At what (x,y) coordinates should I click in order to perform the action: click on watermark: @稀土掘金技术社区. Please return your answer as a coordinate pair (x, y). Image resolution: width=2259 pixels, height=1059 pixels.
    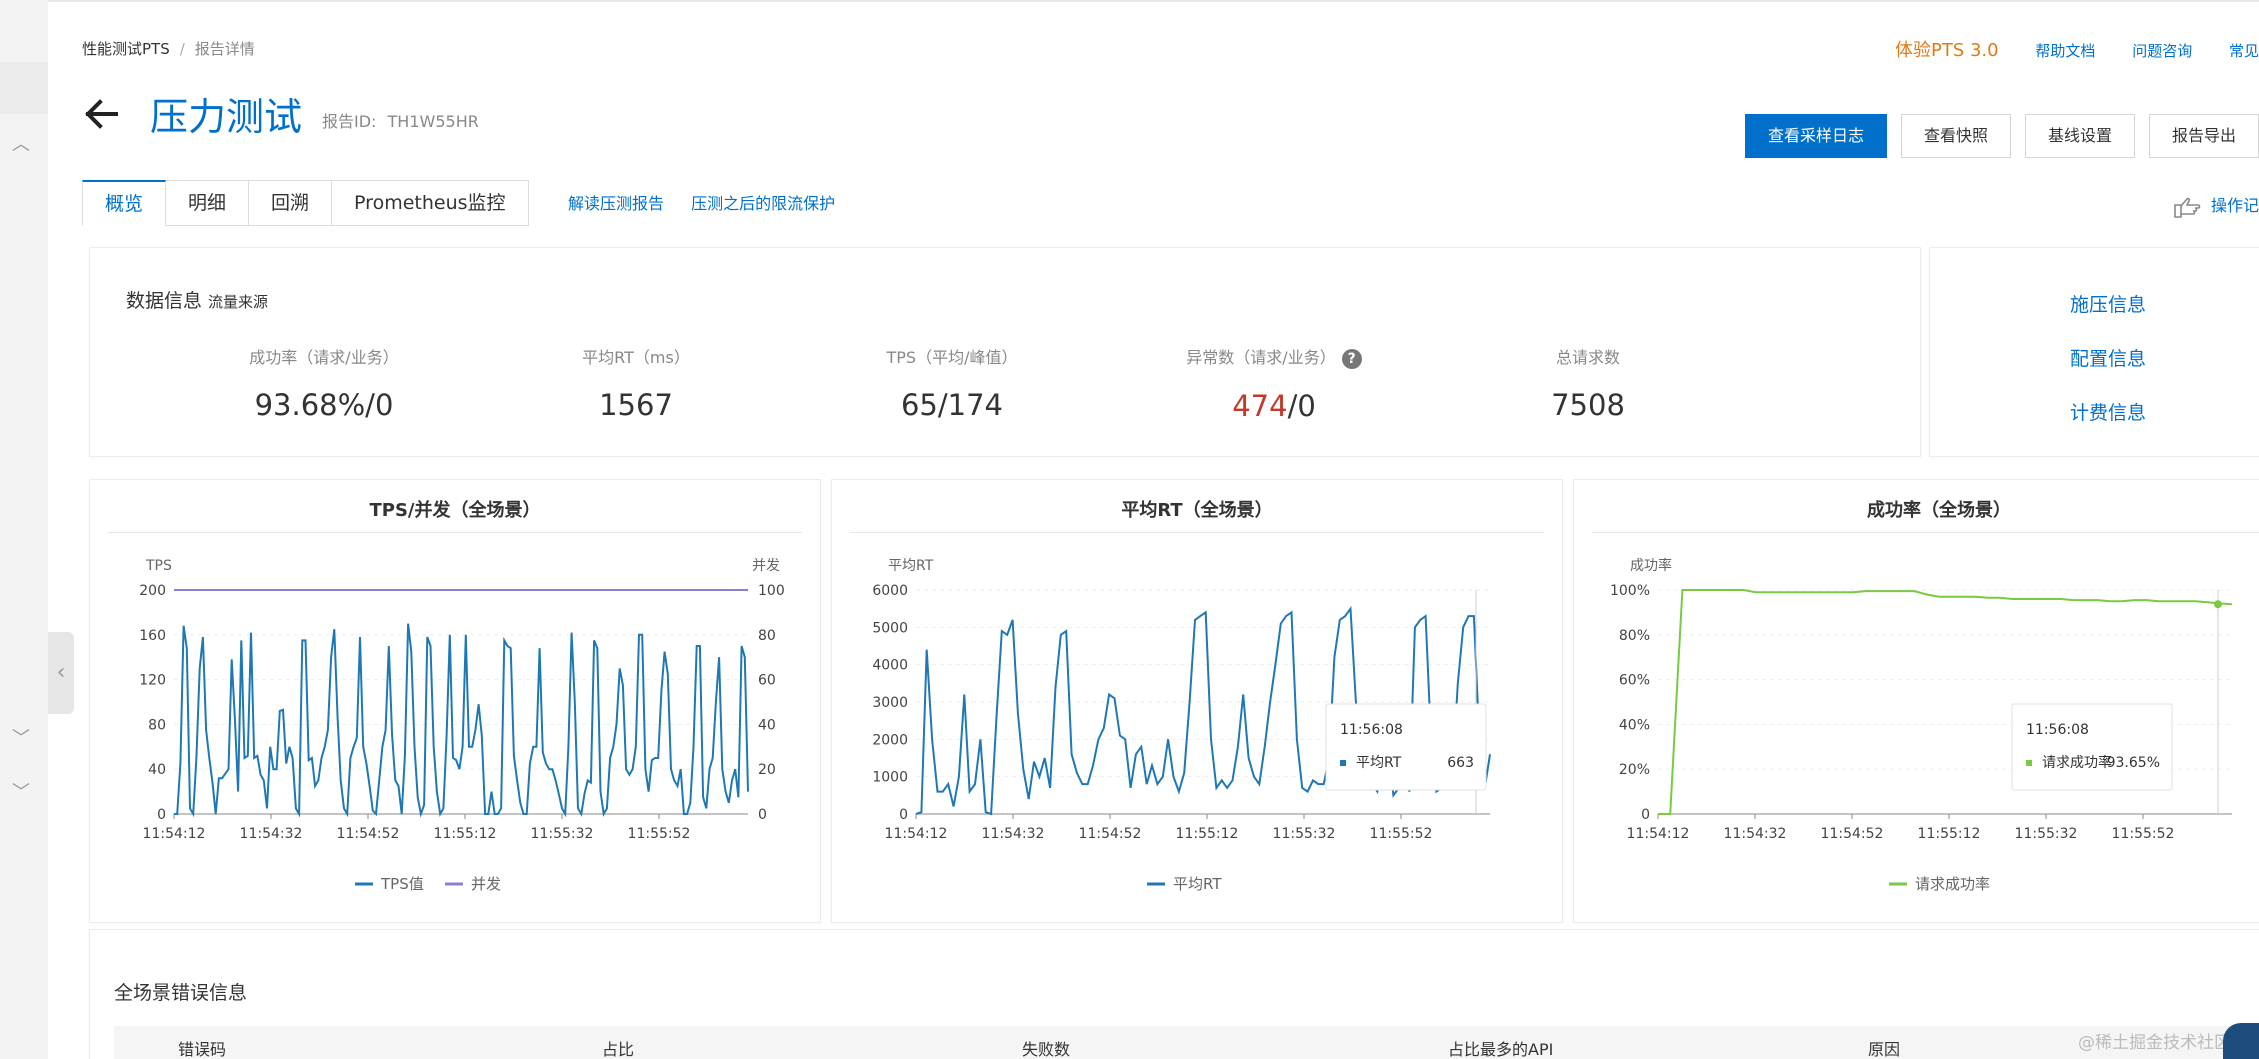
    Looking at the image, I should click on (2154, 1043).